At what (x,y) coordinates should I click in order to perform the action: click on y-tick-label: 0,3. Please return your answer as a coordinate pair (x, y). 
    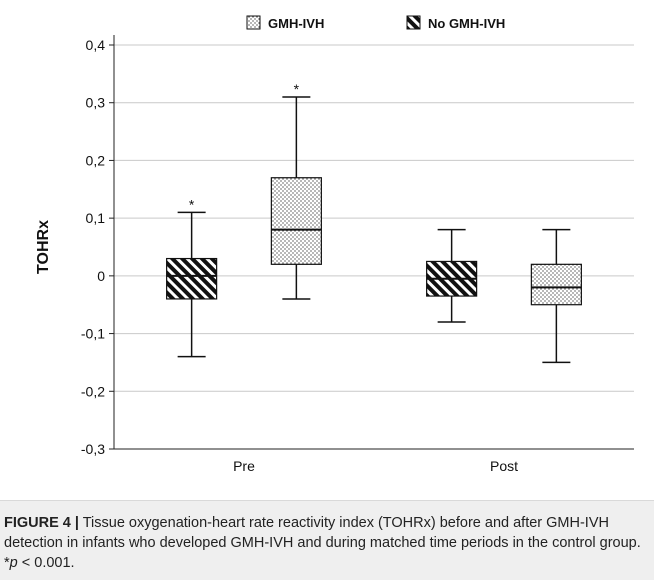
    Looking at the image, I should click on (96, 103).